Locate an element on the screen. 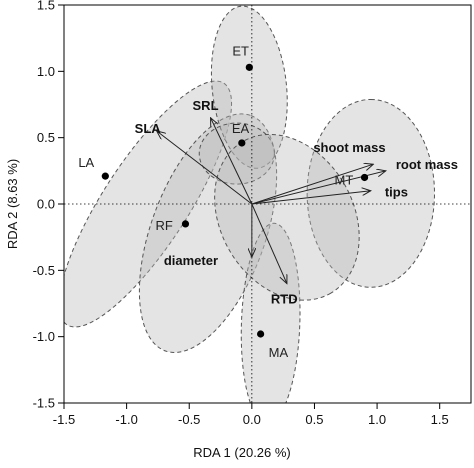 This screenshot has width=474, height=468. site-point-ea is located at coordinates (242, 143).